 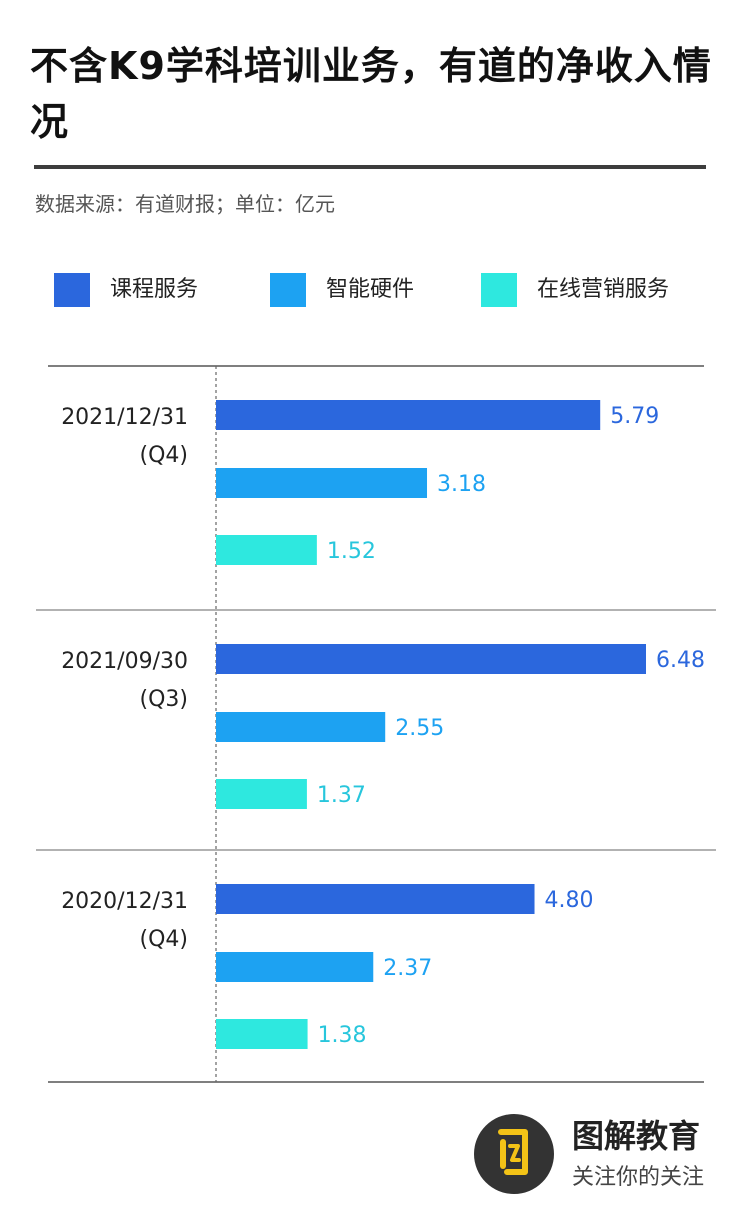 What do you see at coordinates (124, 417) in the screenshot?
I see `category-date-label: 2021/12/31` at bounding box center [124, 417].